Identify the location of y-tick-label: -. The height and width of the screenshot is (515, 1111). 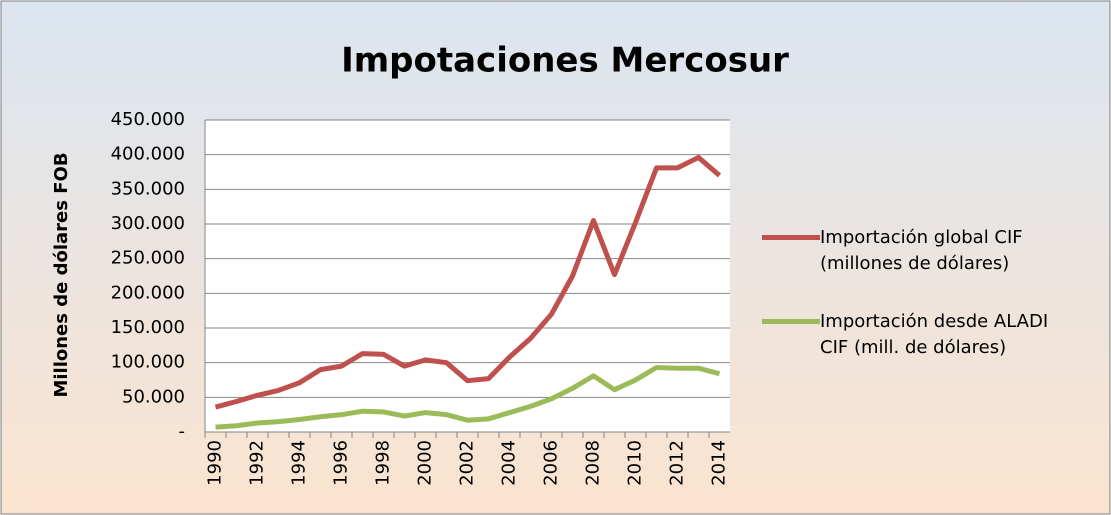
(182, 431).